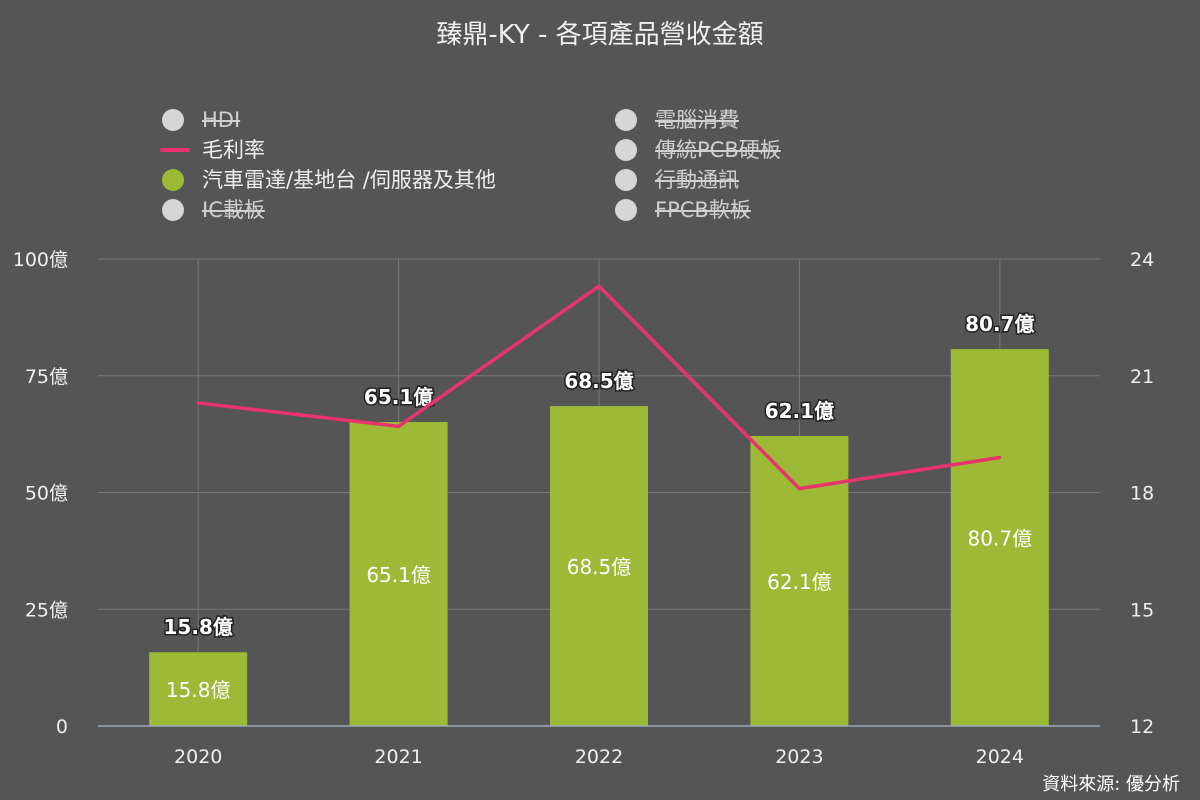 This screenshot has width=1200, height=800. Describe the element at coordinates (697, 180) in the screenshot. I see `legend-item-label: 行動通訊` at that location.